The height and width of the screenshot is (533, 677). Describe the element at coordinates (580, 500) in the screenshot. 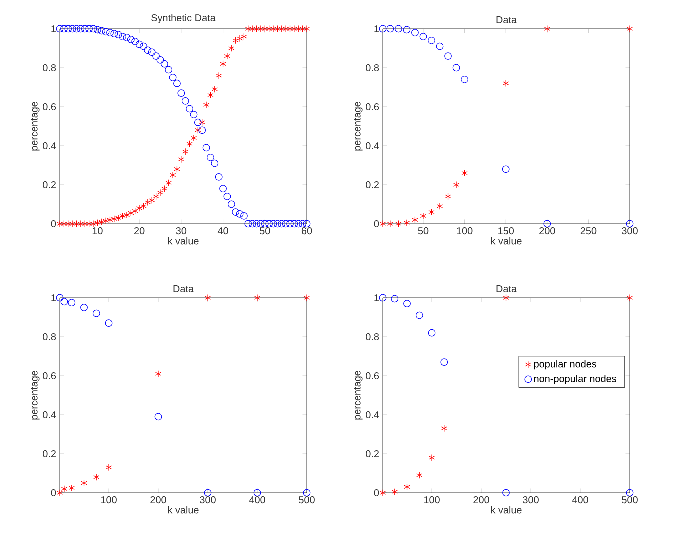

I see `x-tick-label: 400` at that location.